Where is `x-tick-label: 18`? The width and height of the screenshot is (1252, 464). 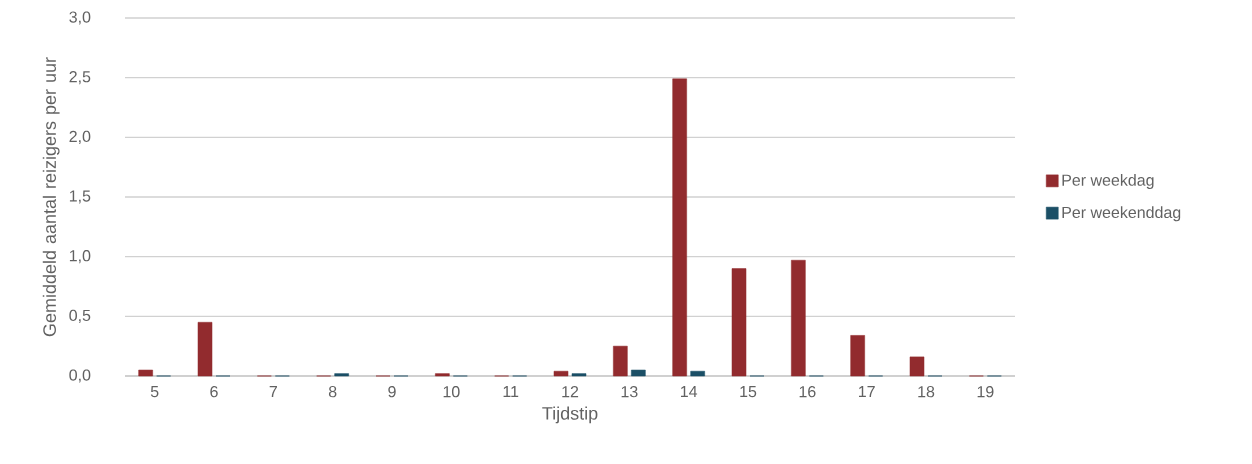
x-tick-label: 18 is located at coordinates (926, 392).